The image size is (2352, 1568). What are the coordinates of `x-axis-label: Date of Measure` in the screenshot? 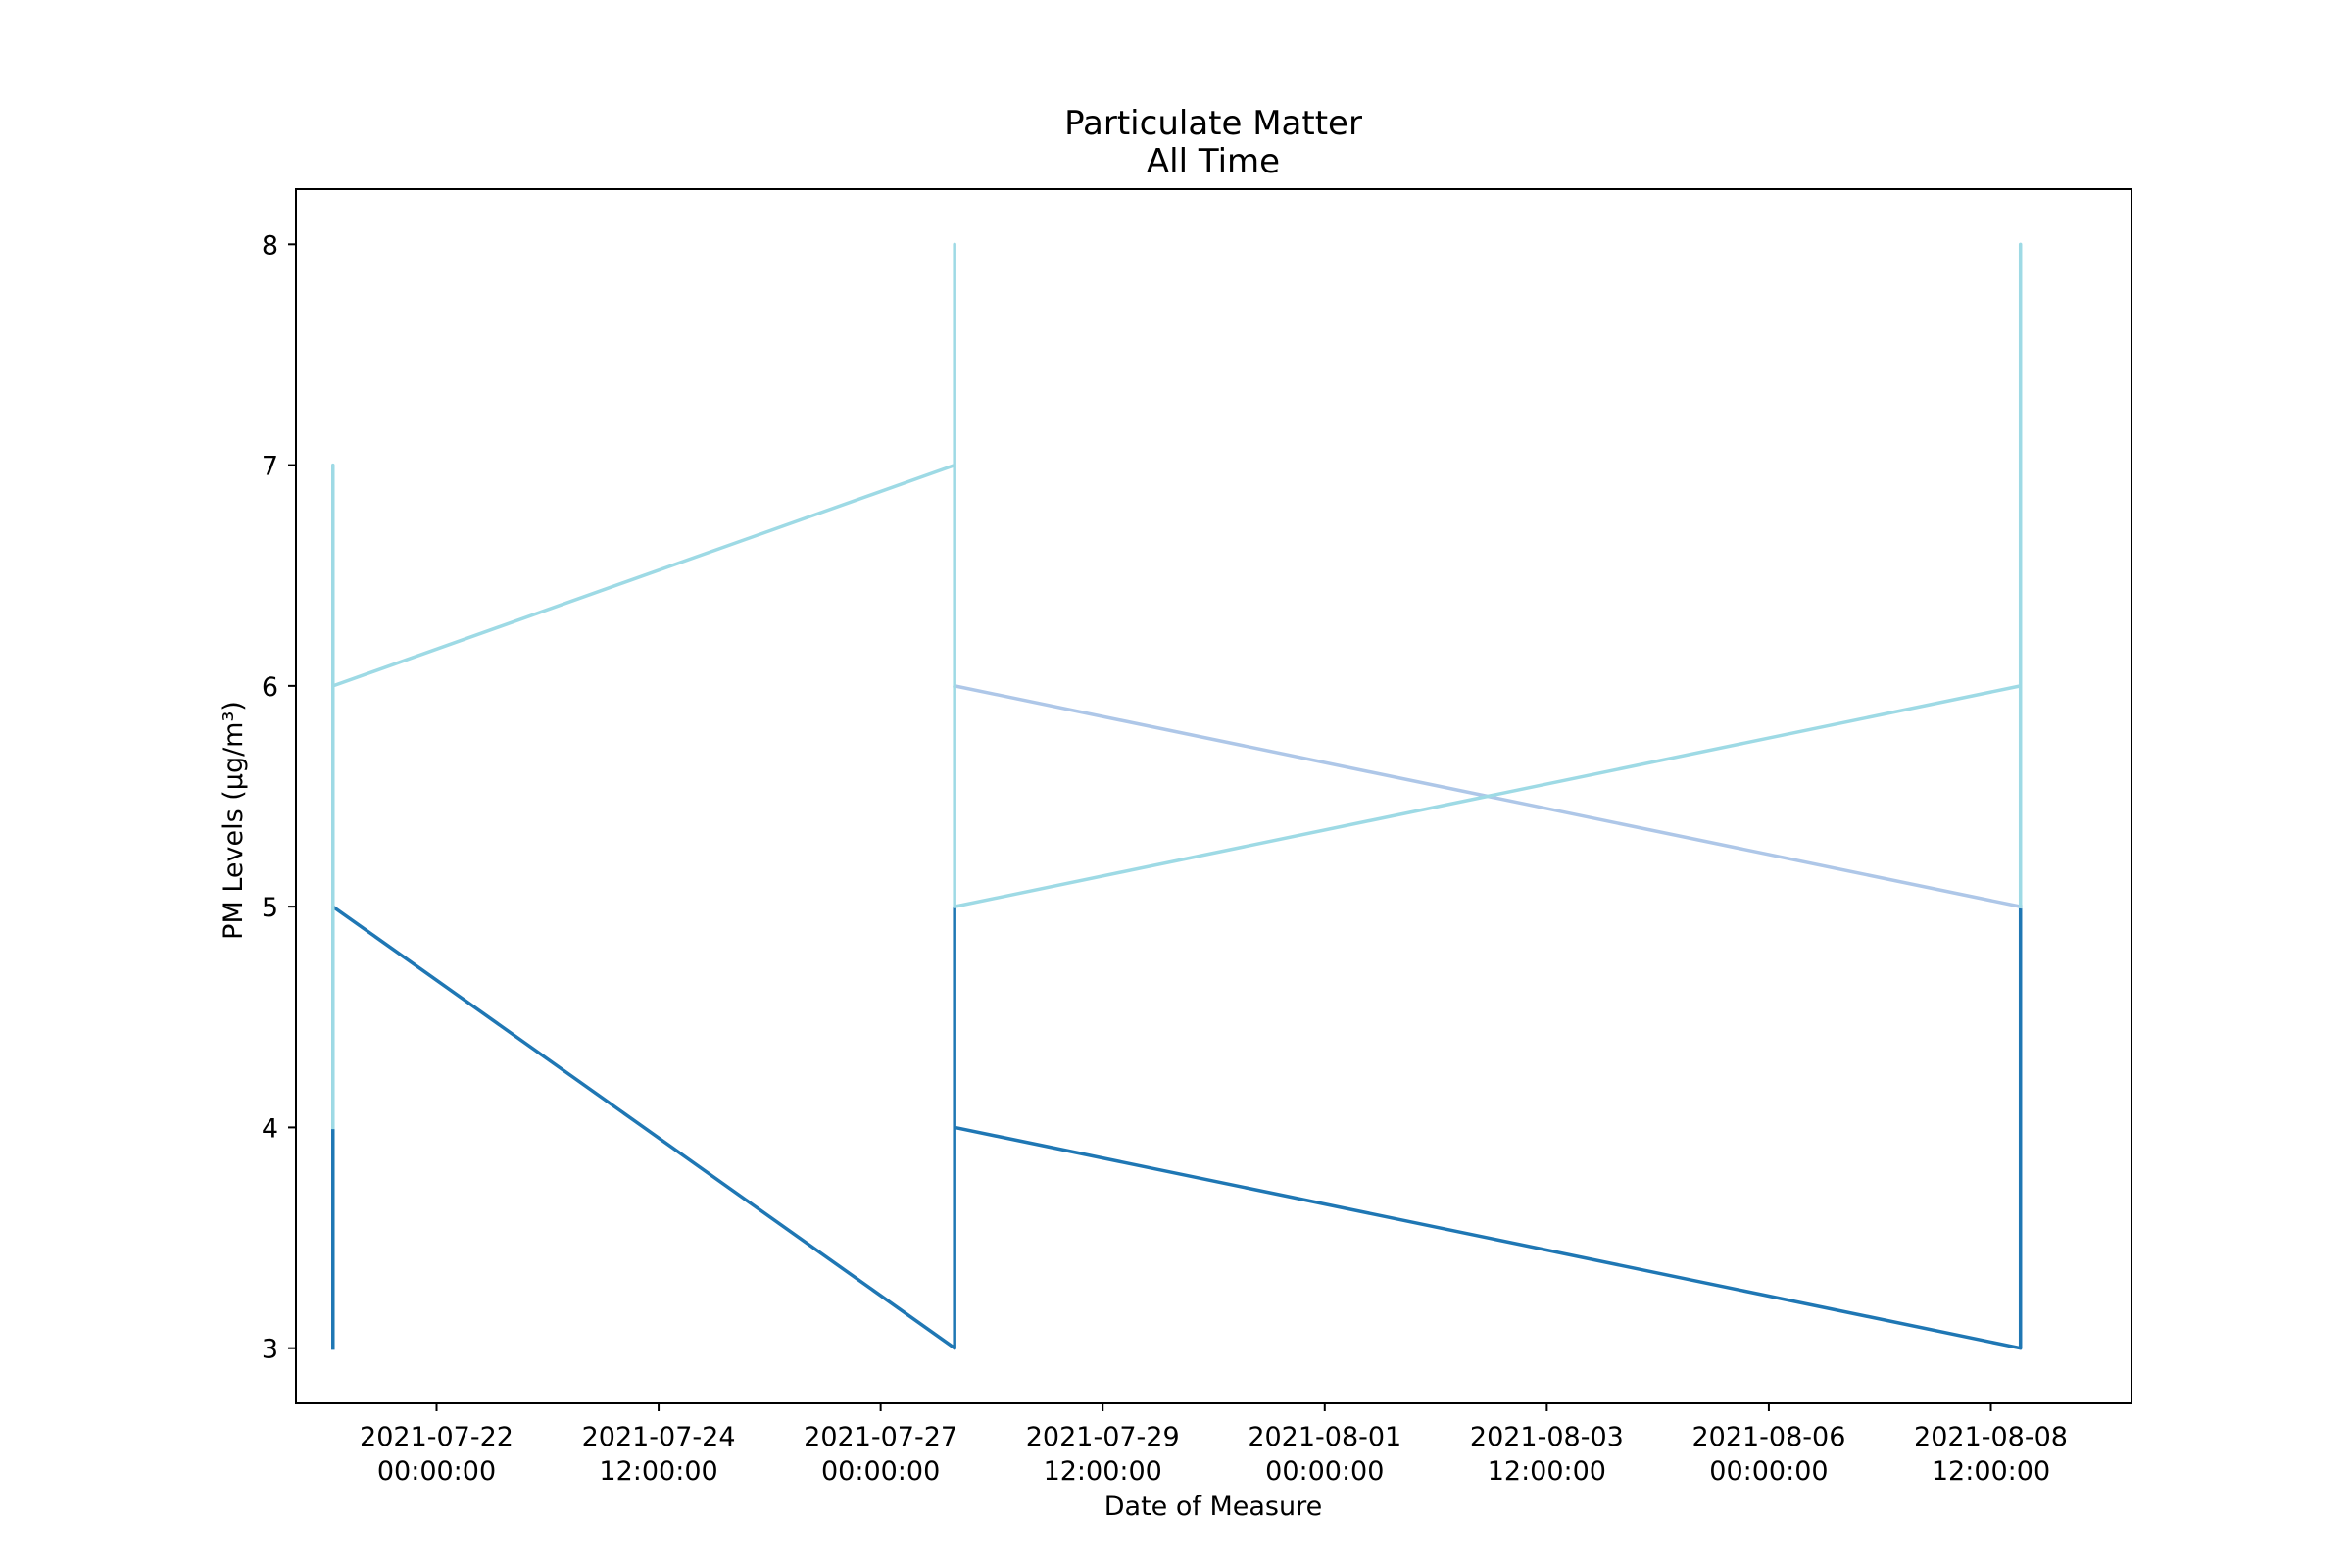 It's located at (1213, 1507).